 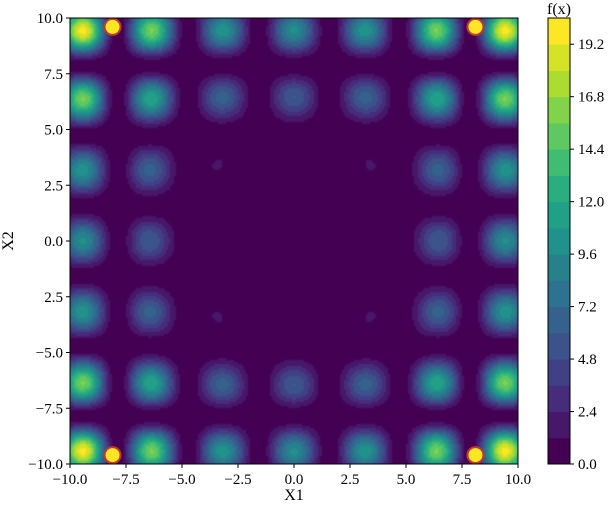 What do you see at coordinates (49, 409) in the screenshot?
I see `y-tick-label: −7.5` at bounding box center [49, 409].